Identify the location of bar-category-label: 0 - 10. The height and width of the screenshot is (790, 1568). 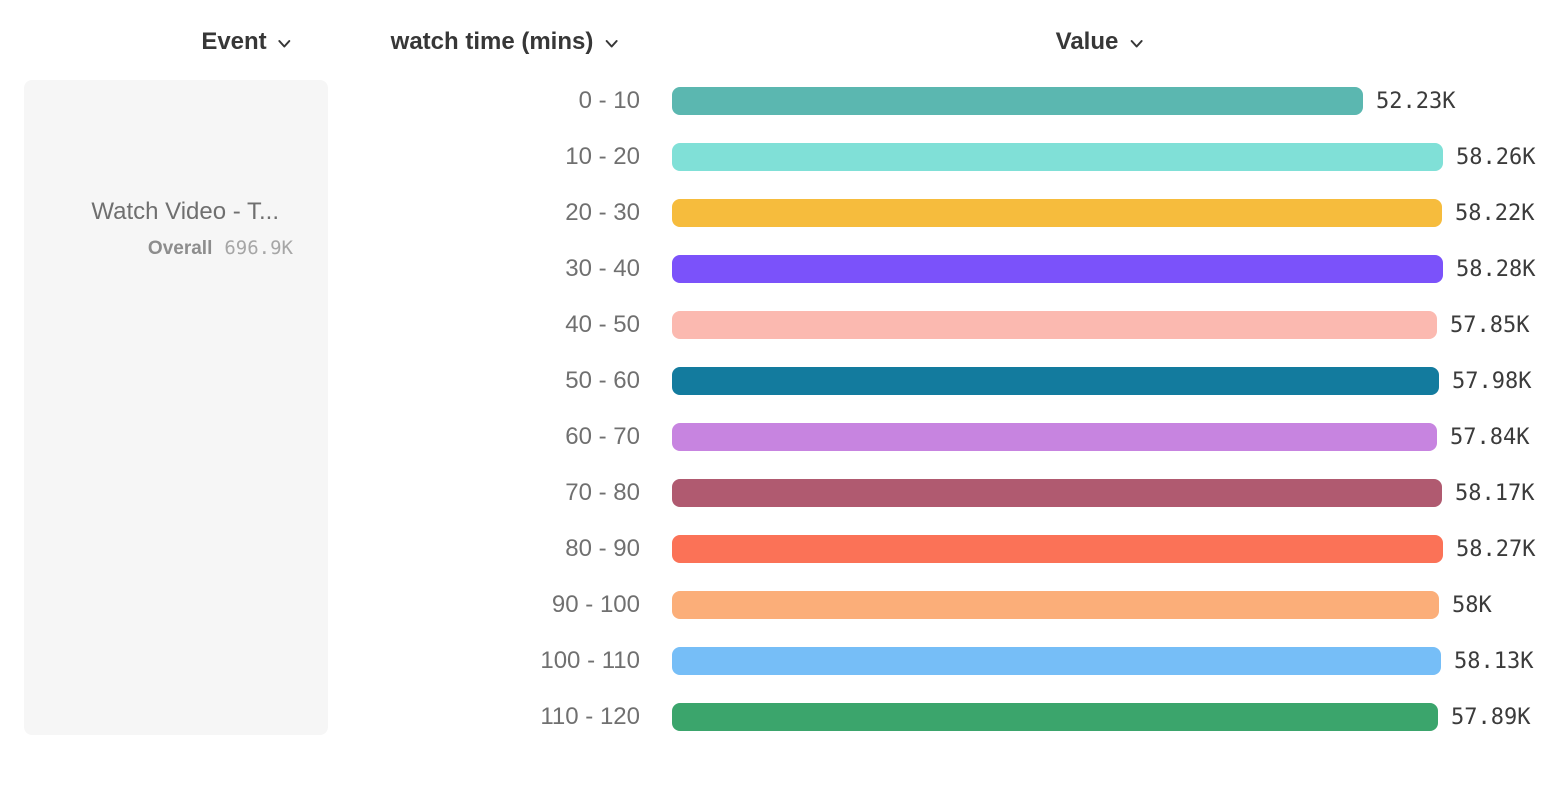
(609, 100).